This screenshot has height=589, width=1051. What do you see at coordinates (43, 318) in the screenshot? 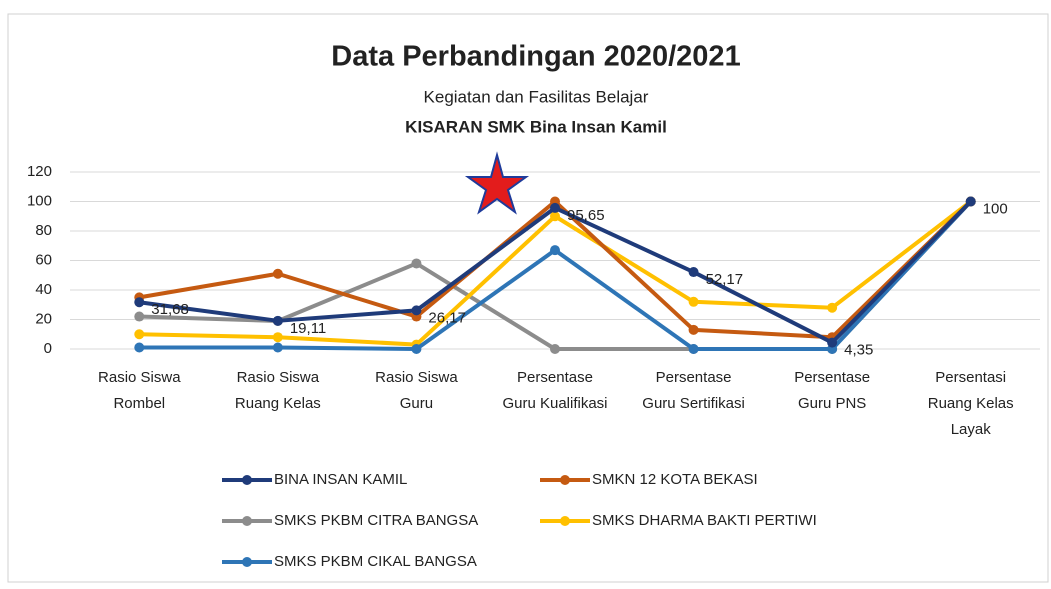
I see `y-tick-label: 20` at bounding box center [43, 318].